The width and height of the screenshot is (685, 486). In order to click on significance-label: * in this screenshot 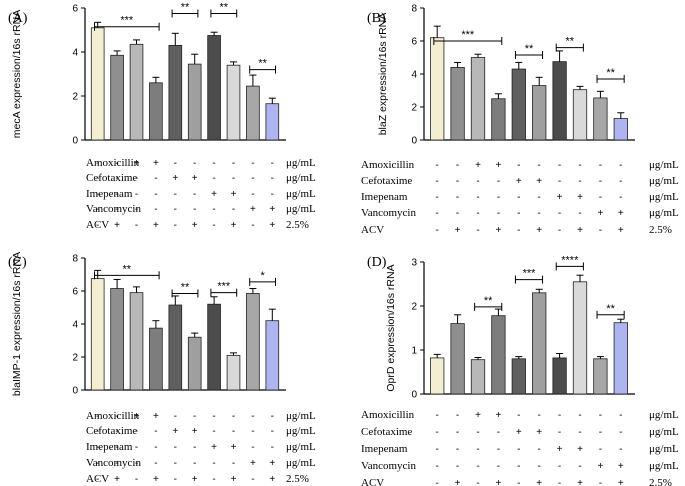, I will do `click(262, 276)`.